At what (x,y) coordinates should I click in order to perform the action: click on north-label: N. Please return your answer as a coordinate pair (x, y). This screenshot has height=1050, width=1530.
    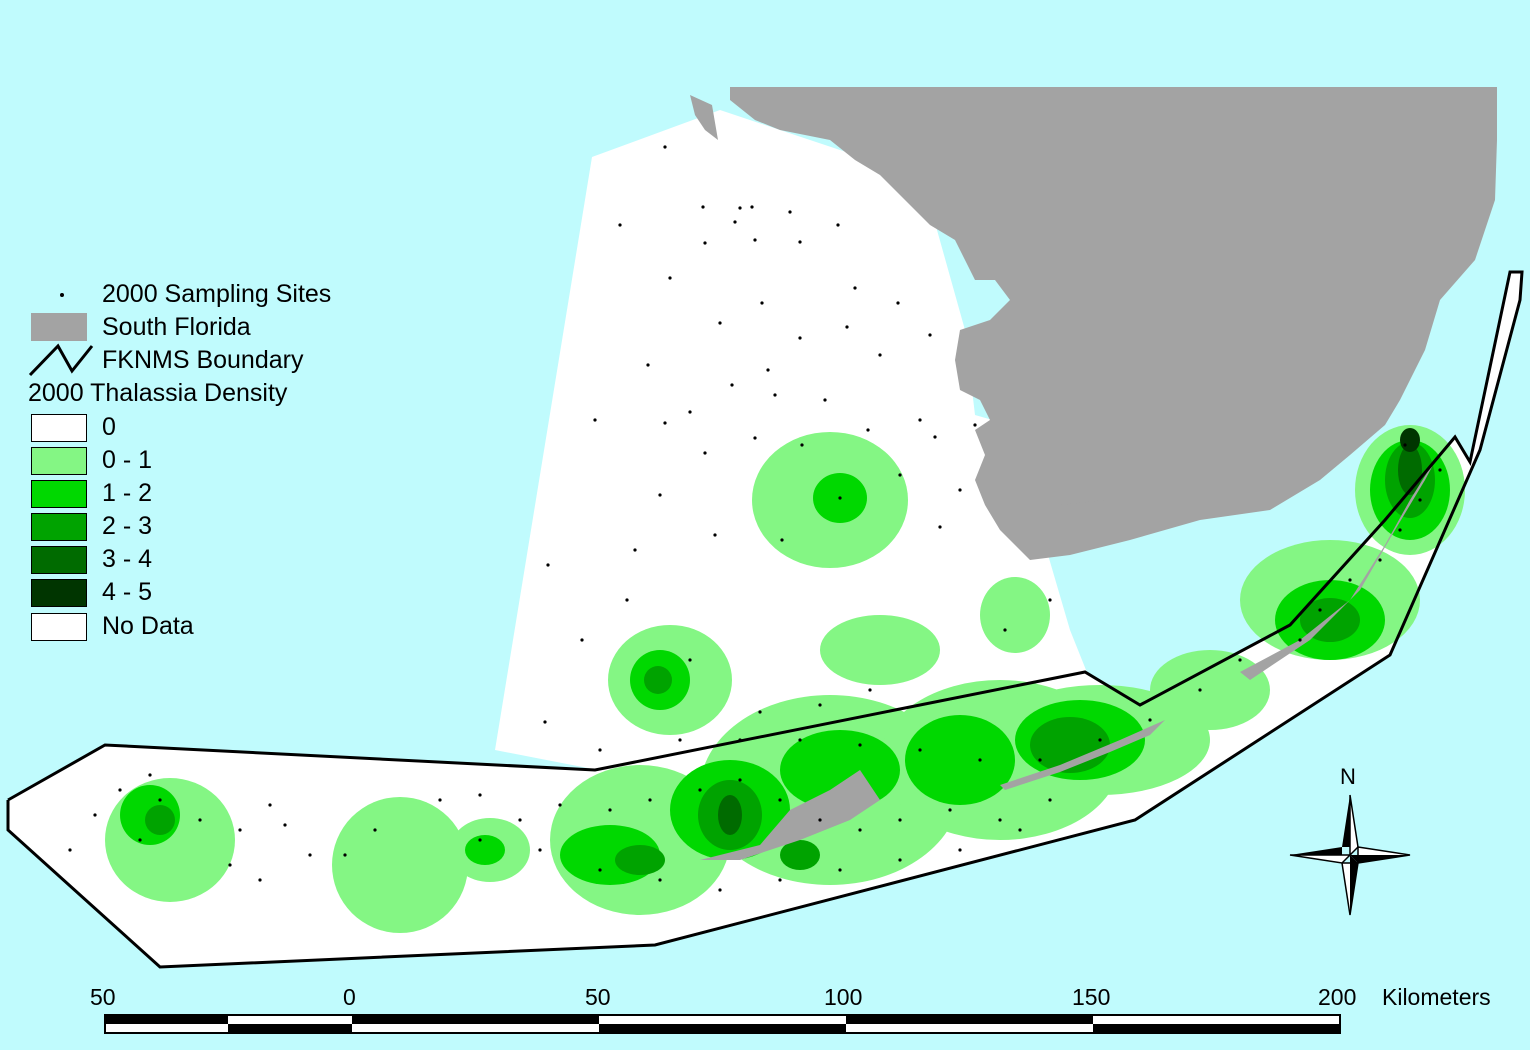
    Looking at the image, I should click on (1348, 776).